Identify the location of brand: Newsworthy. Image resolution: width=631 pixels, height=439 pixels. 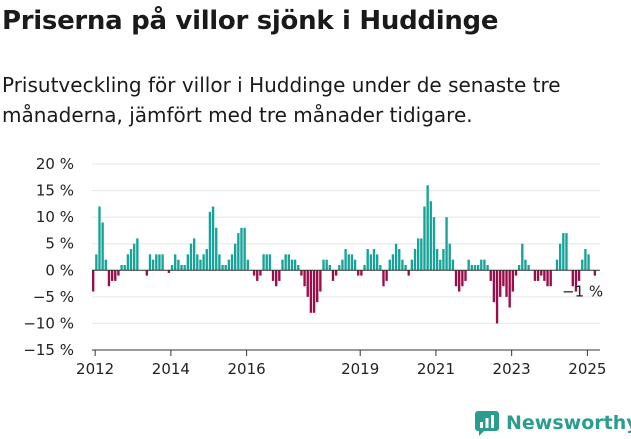
(552, 423).